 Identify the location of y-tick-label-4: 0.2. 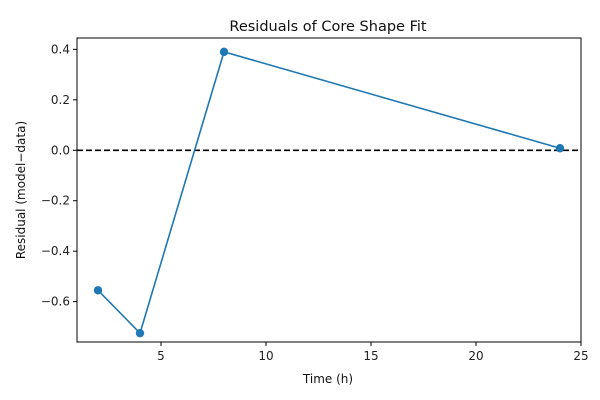
(60, 100).